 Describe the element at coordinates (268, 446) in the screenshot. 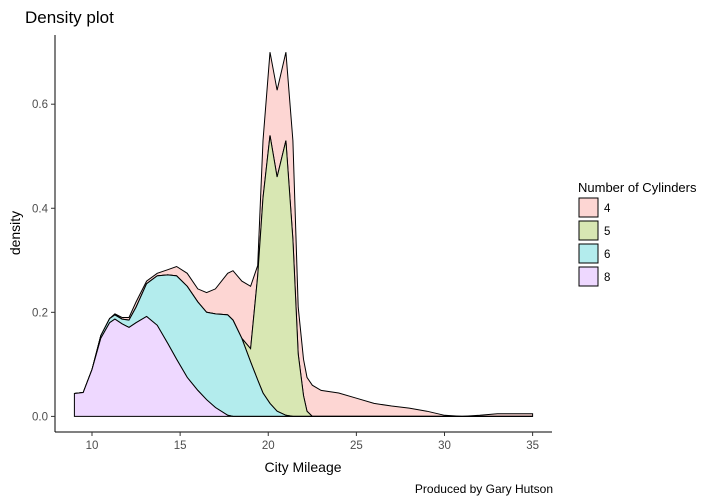

I see `x-tick-label: 20` at that location.